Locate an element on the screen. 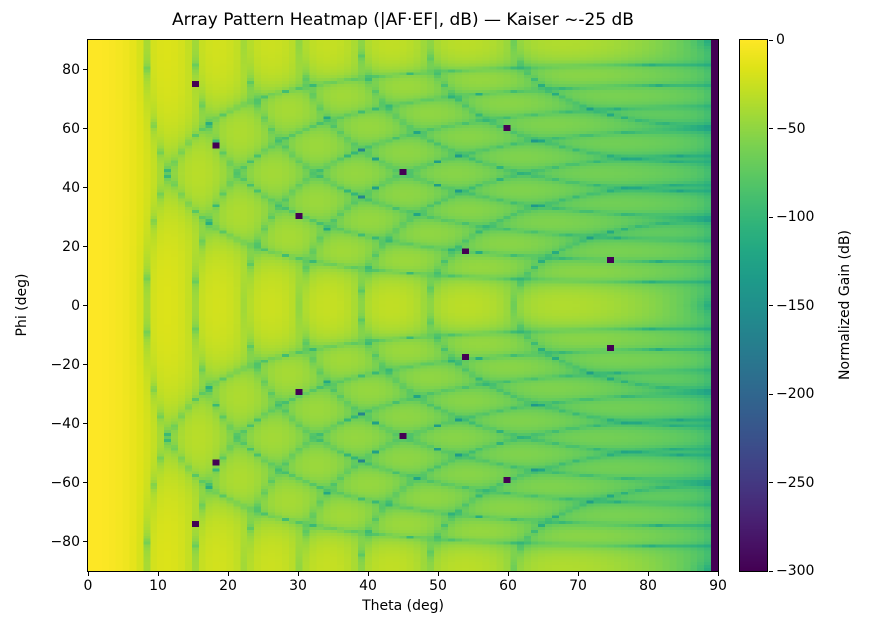 The image size is (885, 637). colorbar-tick-label: −200 is located at coordinates (795, 394).